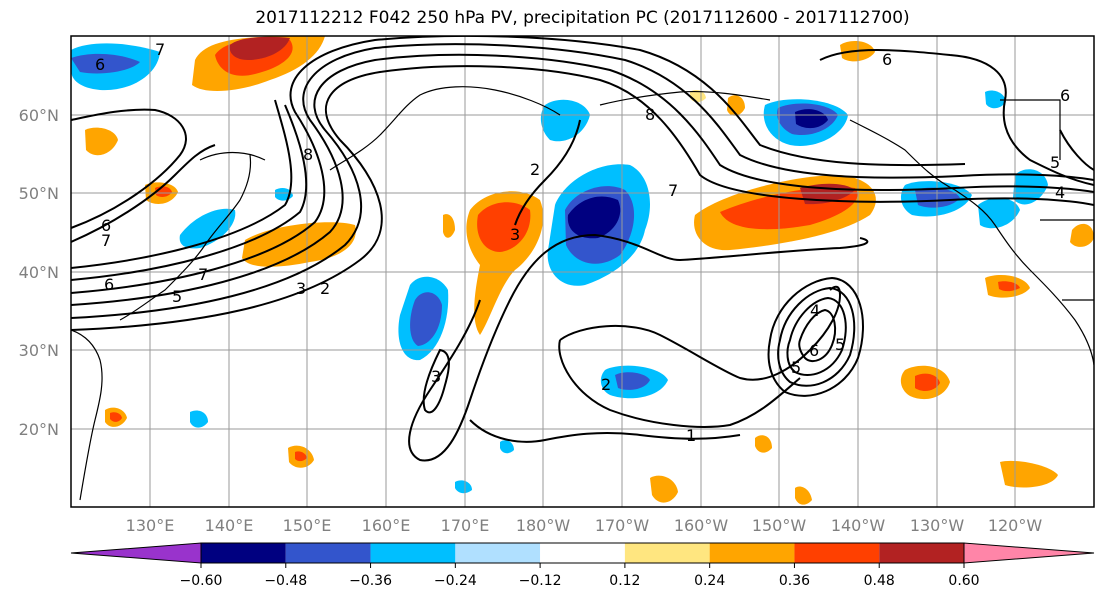 The height and width of the screenshot is (601, 1105). What do you see at coordinates (1029, 553) in the screenshot?
I see `colorbar-extend-high` at bounding box center [1029, 553].